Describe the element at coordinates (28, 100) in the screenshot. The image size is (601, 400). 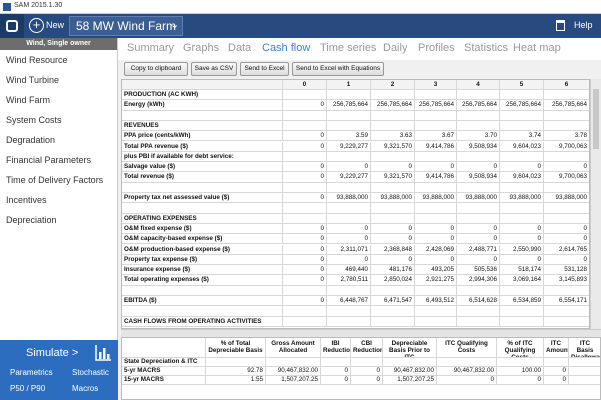
I see `sidebar-item: Wind Farm` at that location.